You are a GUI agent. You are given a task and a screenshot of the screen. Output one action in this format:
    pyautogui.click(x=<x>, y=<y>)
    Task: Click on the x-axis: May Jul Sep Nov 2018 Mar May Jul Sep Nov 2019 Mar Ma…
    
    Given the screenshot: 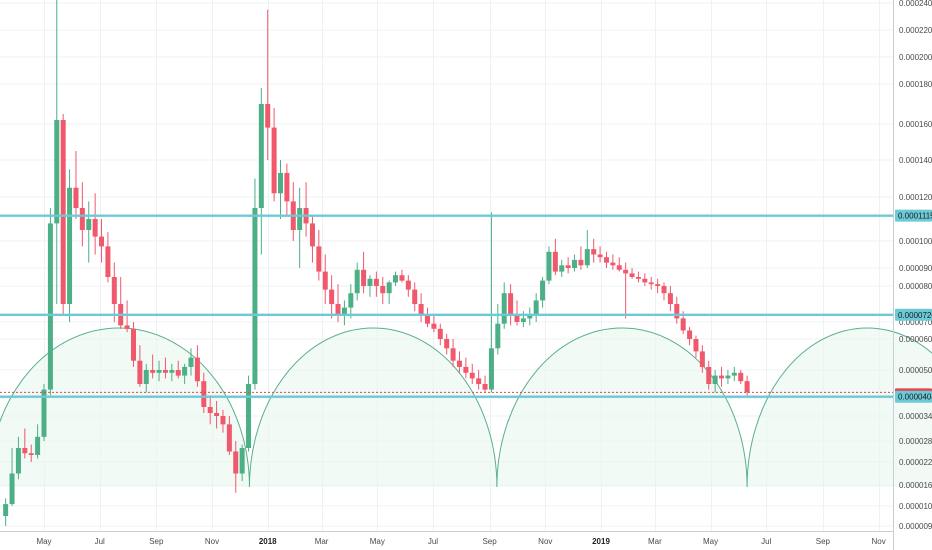 What is the action you would take?
    pyautogui.click(x=460, y=541)
    